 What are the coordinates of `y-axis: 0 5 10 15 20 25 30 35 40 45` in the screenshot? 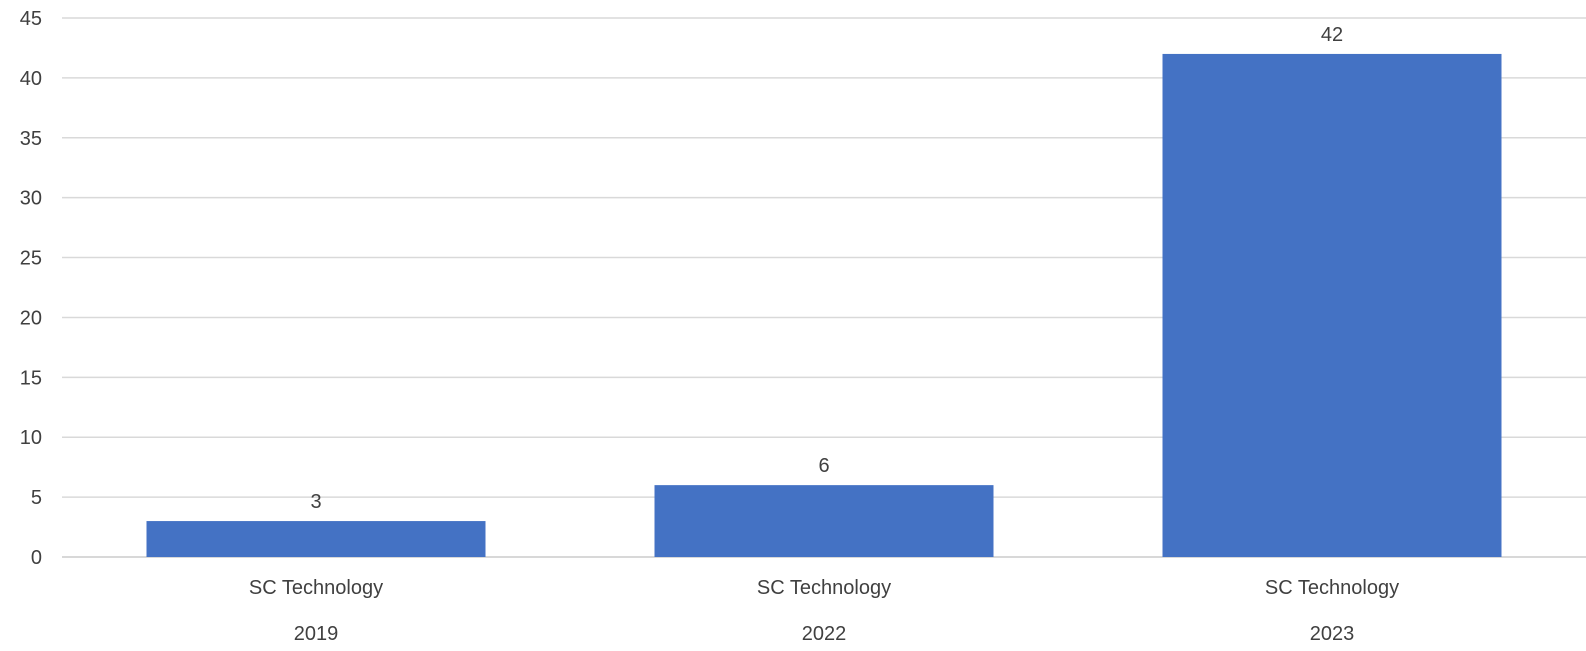 It's located at (31, 288).